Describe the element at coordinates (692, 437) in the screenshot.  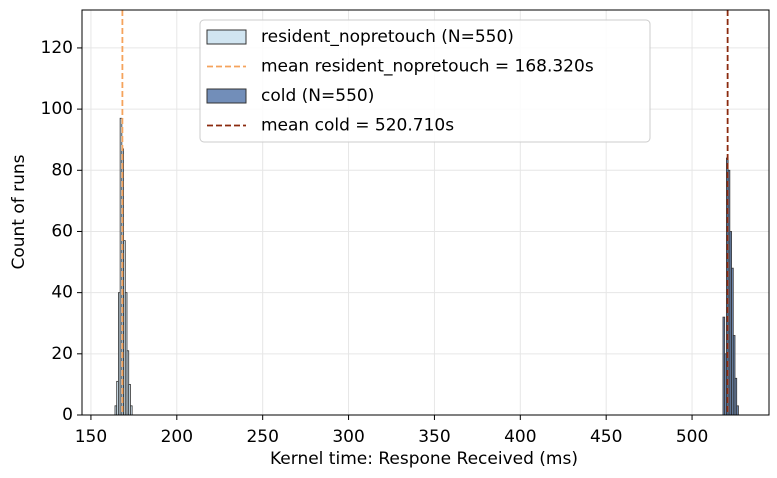
I see `x-tick-label: 500` at that location.